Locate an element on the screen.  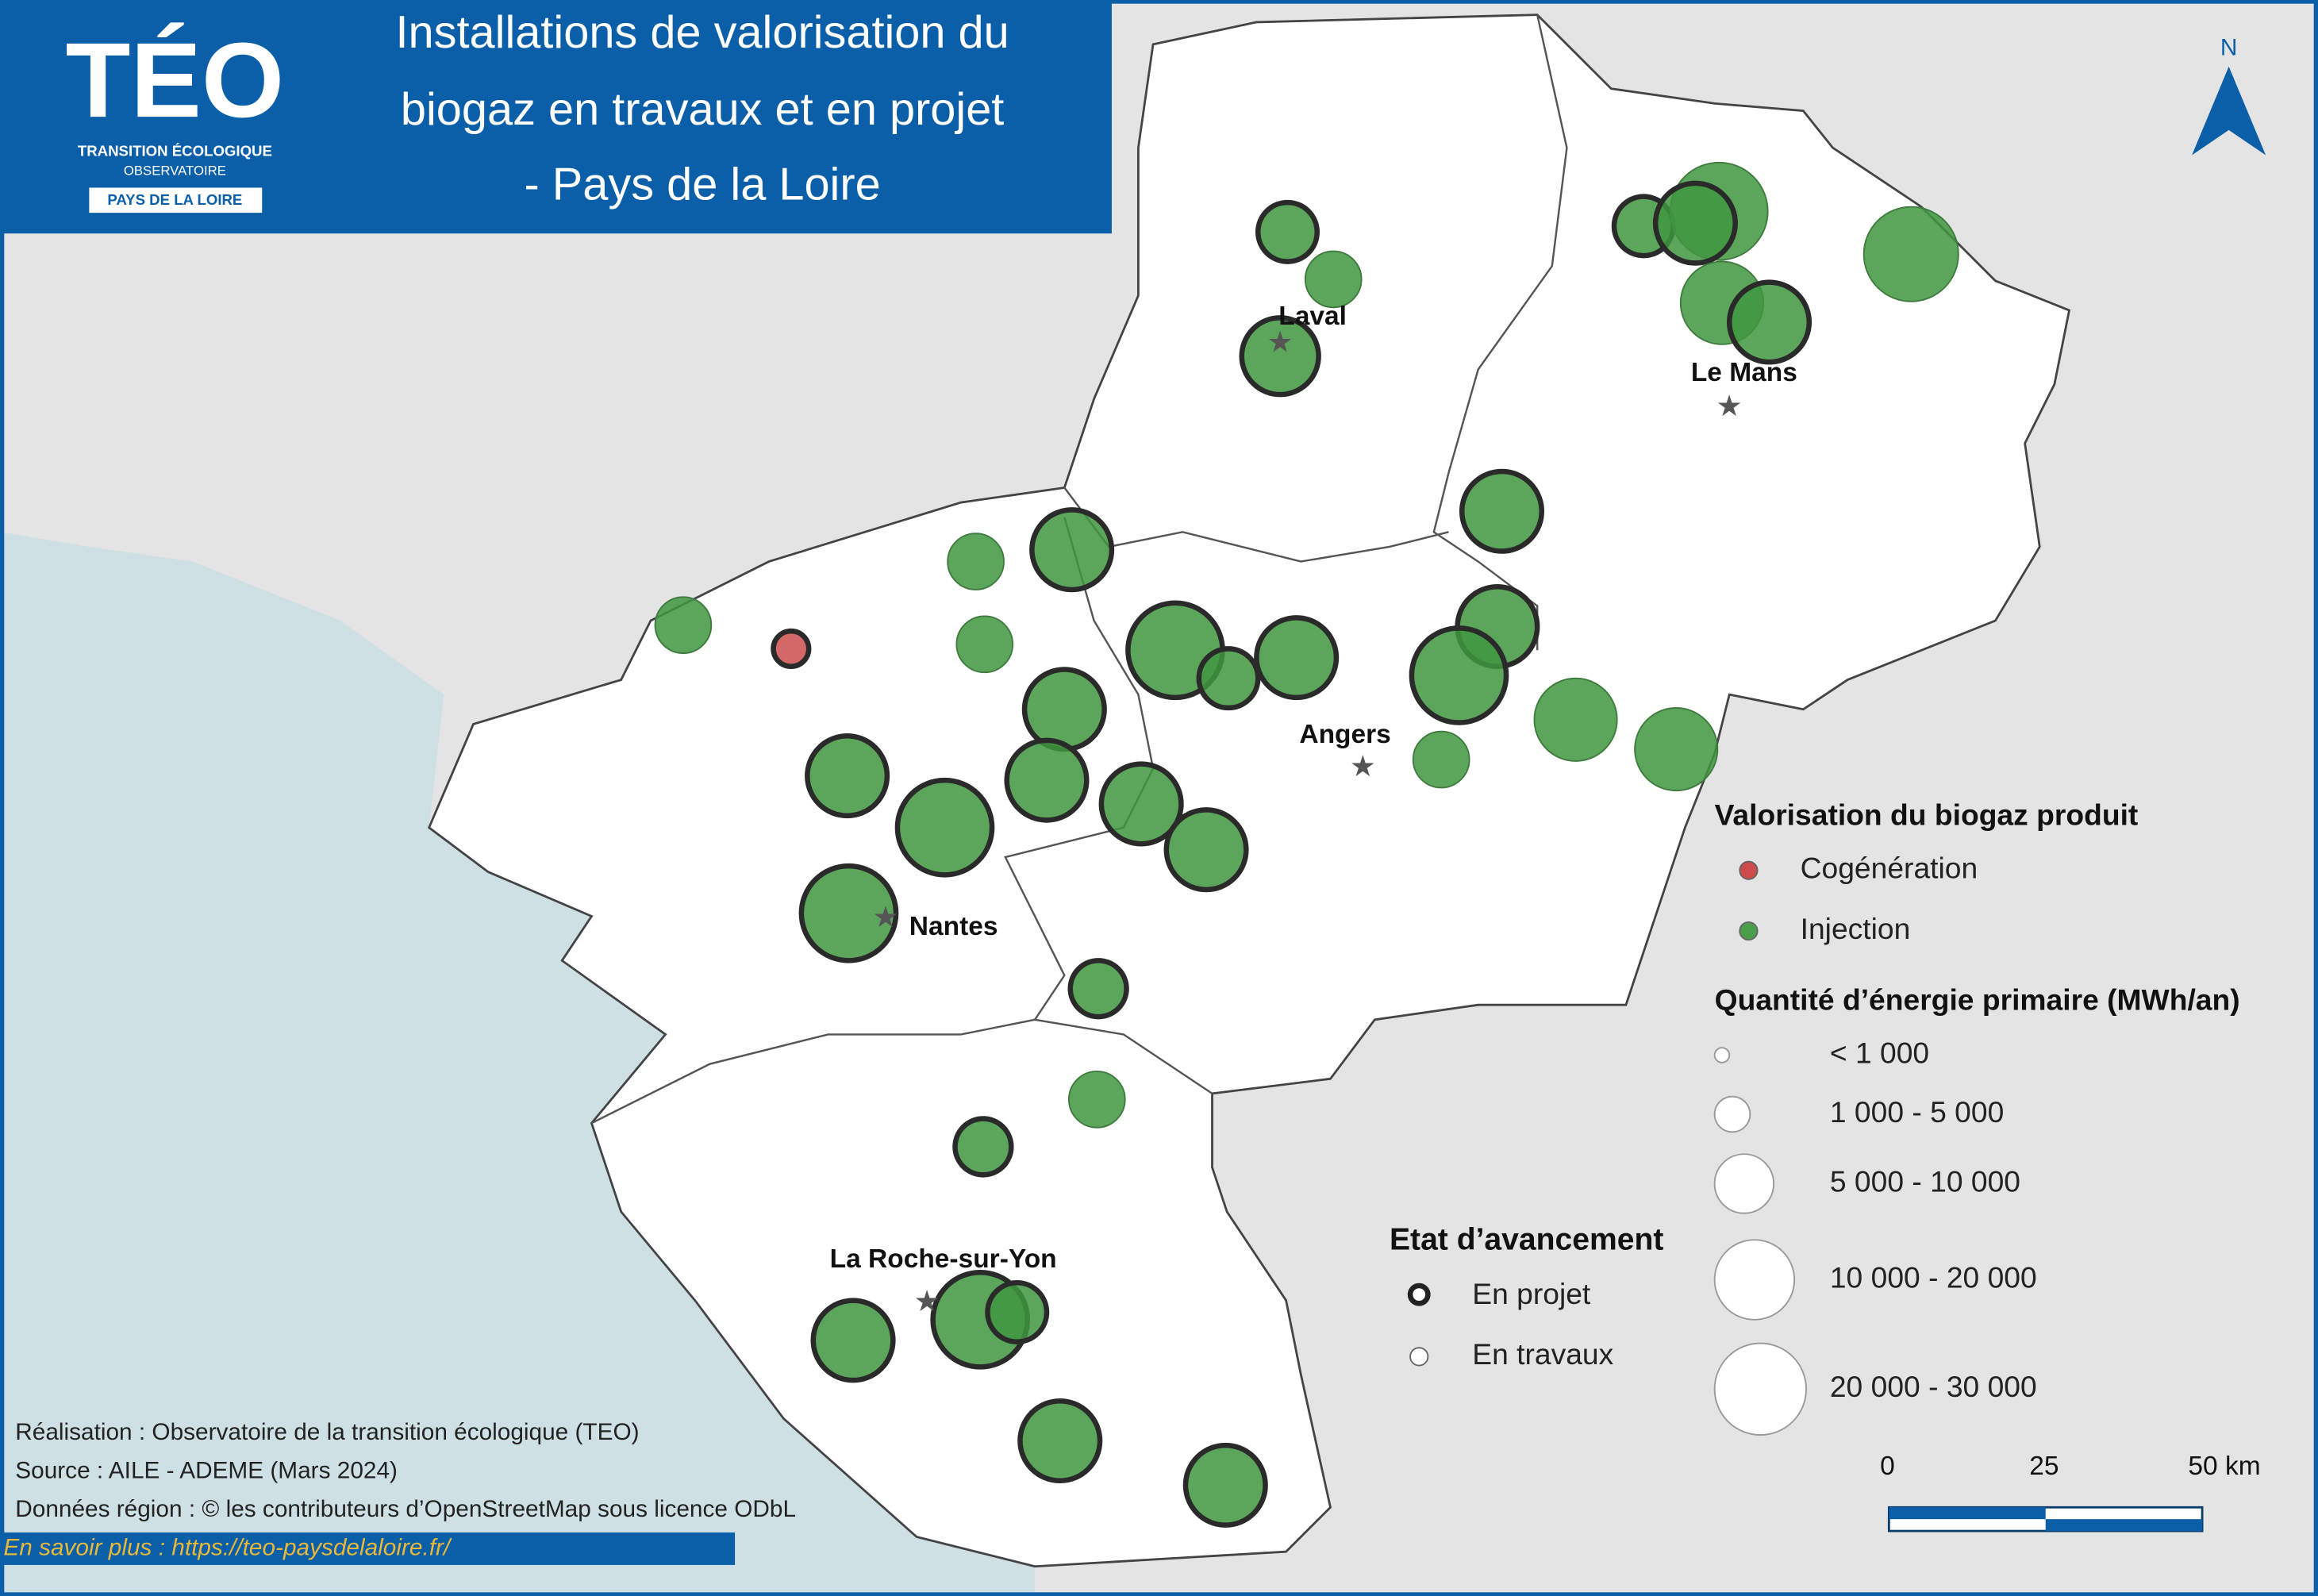
legend-item: En projet is located at coordinates (1532, 1293).